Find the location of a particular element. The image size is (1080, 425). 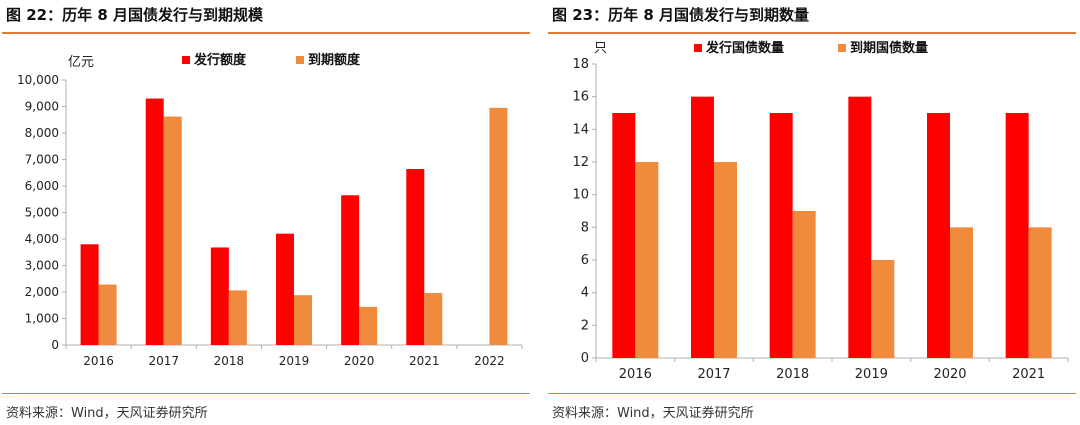

chart-title: 图 22：历年 8 月国债发行与到期规模 is located at coordinates (134, 15).